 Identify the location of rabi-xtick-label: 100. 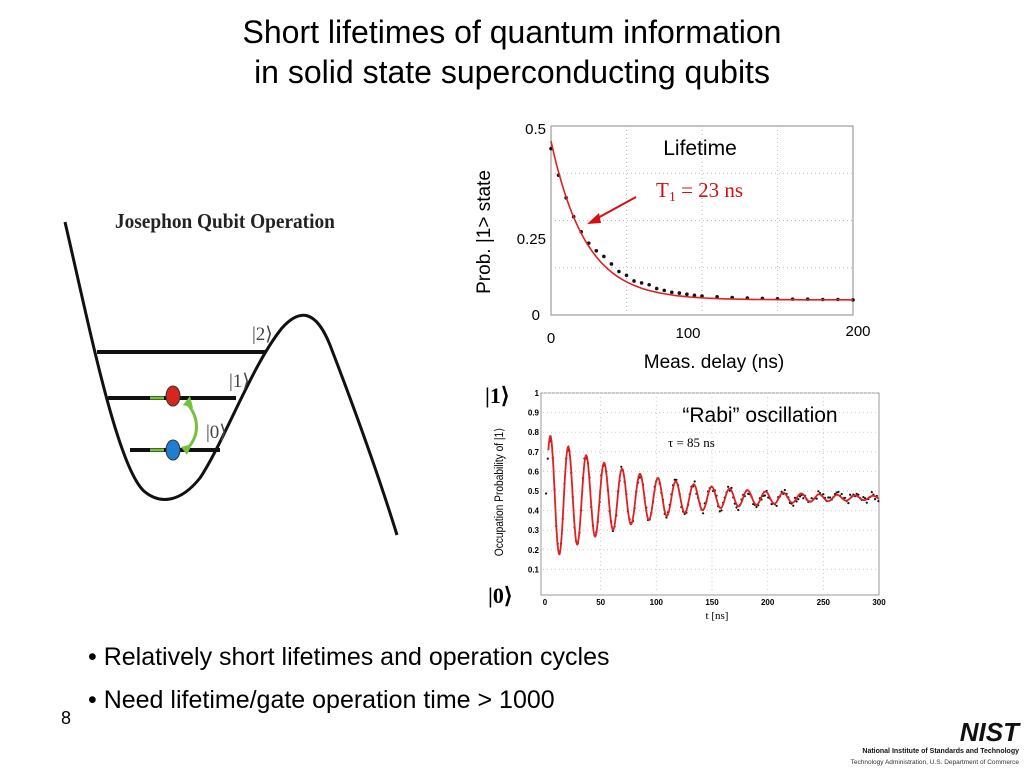
(657, 602).